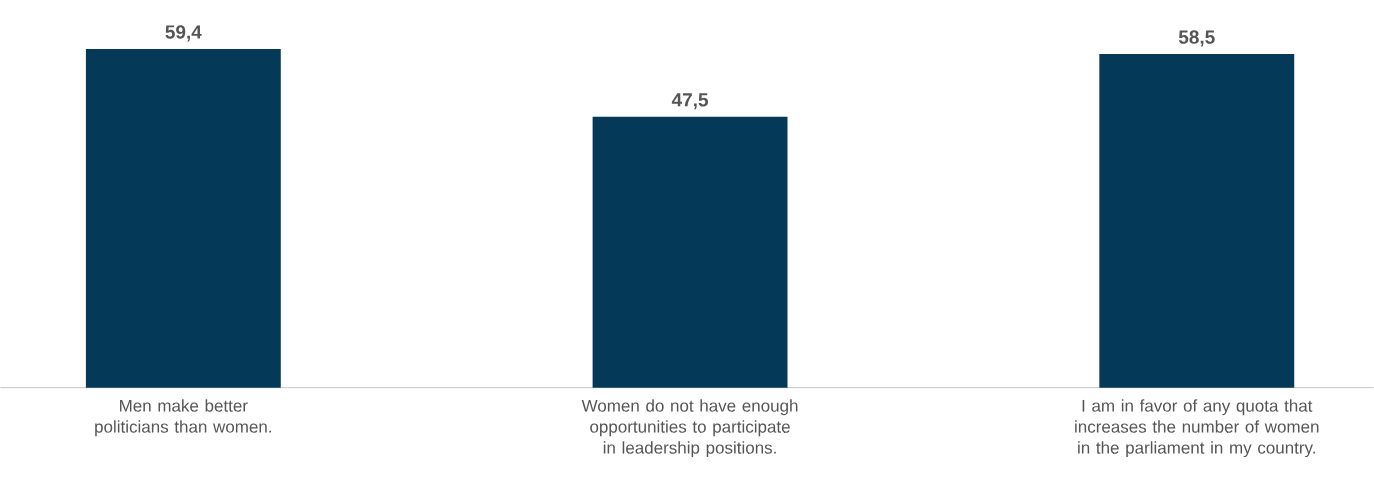 Image resolution: width=1374 pixels, height=492 pixels. What do you see at coordinates (689, 428) in the screenshot?
I see `x-tick-label: Women do not have enough opportunities to participate in leadership positions.` at bounding box center [689, 428].